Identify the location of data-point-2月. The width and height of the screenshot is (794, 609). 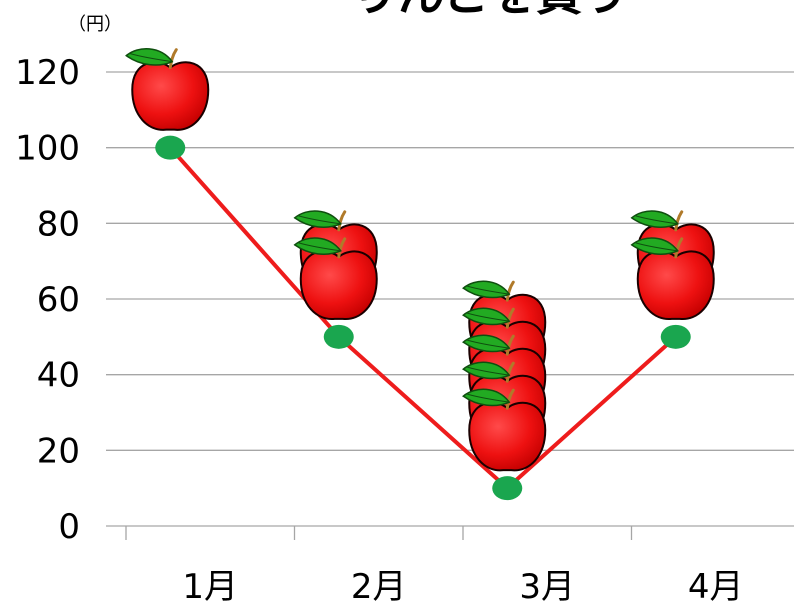
(338, 336).